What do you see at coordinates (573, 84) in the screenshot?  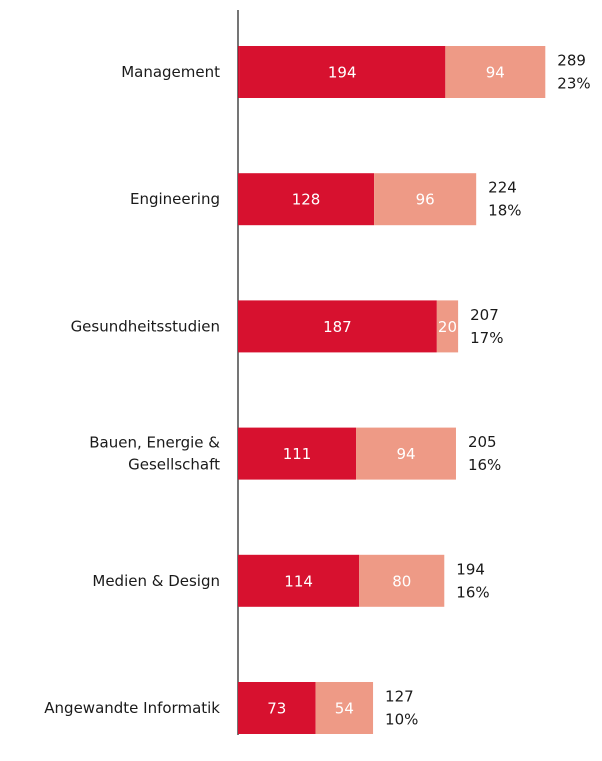 I see `share-label: 23%` at bounding box center [573, 84].